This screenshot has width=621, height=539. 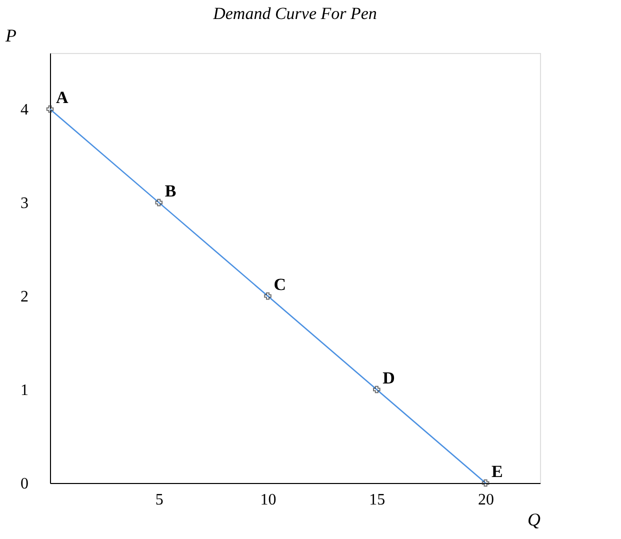 What do you see at coordinates (388, 378) in the screenshot?
I see `annotation: D` at bounding box center [388, 378].